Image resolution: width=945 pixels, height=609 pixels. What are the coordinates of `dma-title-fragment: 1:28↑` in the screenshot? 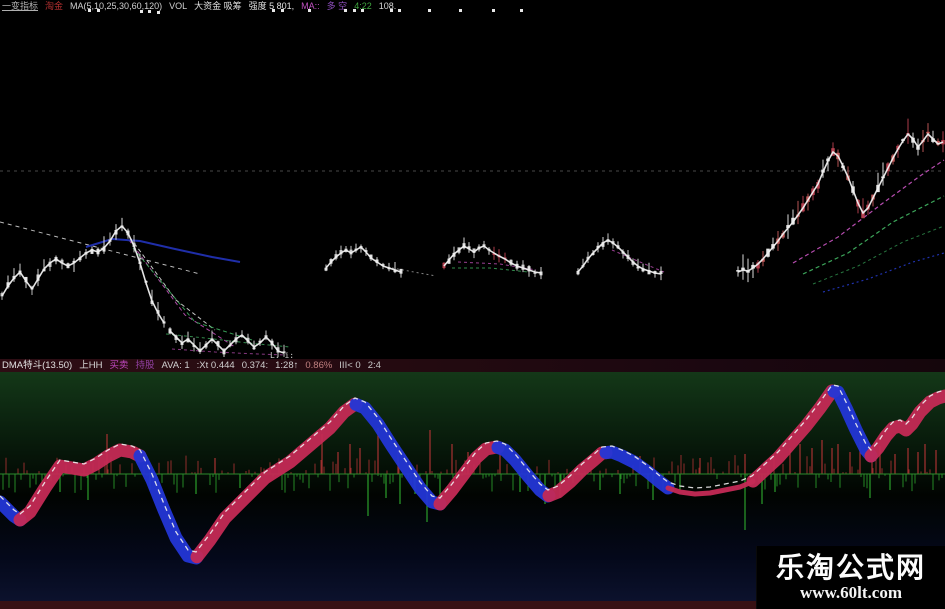 It's located at (287, 365).